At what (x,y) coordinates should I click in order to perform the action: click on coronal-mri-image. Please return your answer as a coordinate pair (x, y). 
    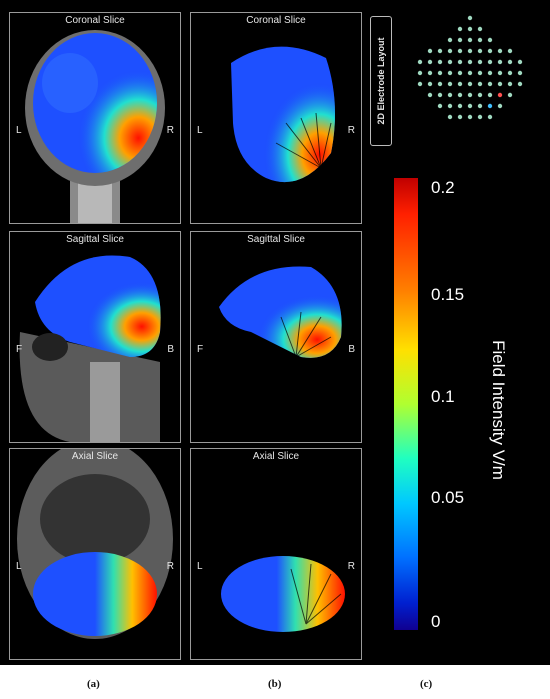
    Looking at the image, I should click on (95, 126).